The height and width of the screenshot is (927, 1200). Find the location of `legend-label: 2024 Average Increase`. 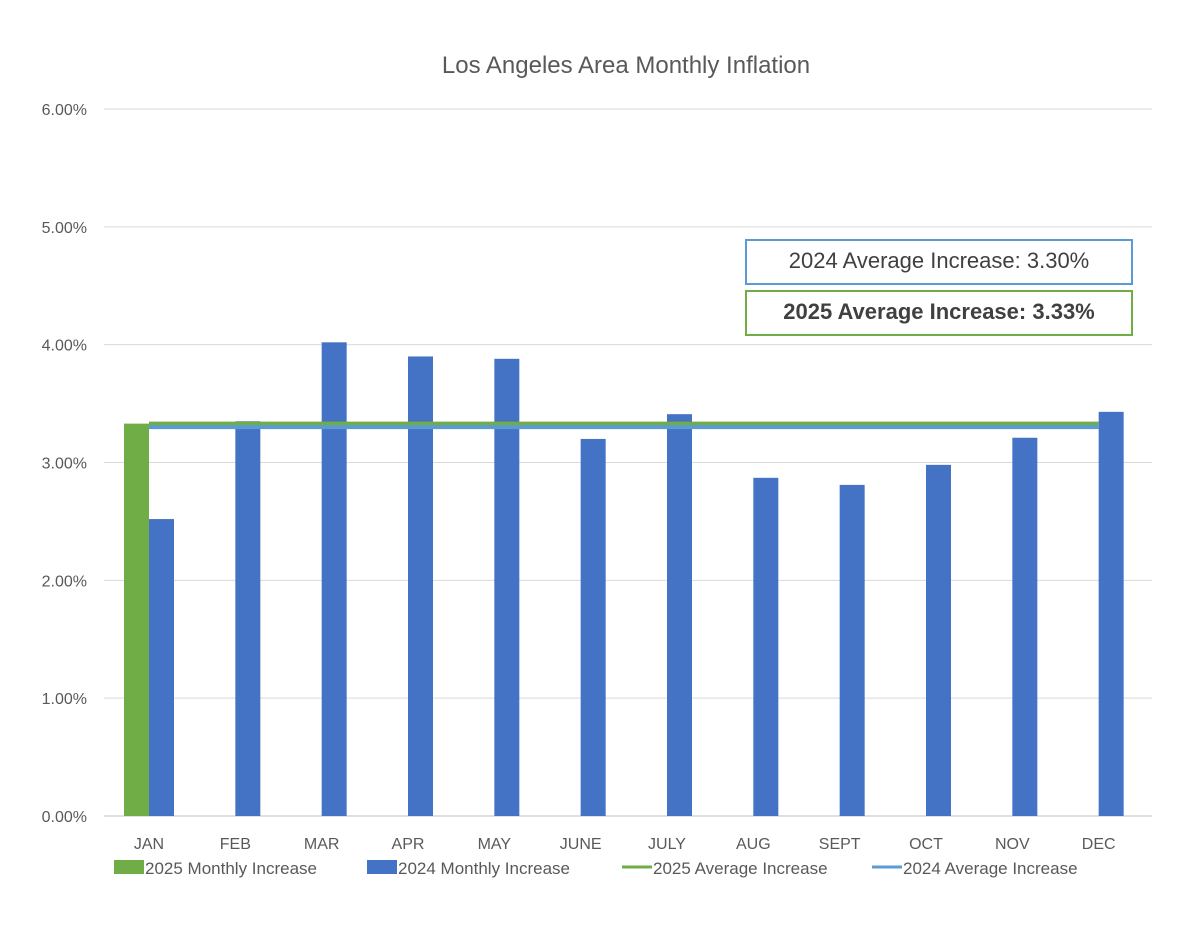

legend-label: 2024 Average Increase is located at coordinates (990, 868).